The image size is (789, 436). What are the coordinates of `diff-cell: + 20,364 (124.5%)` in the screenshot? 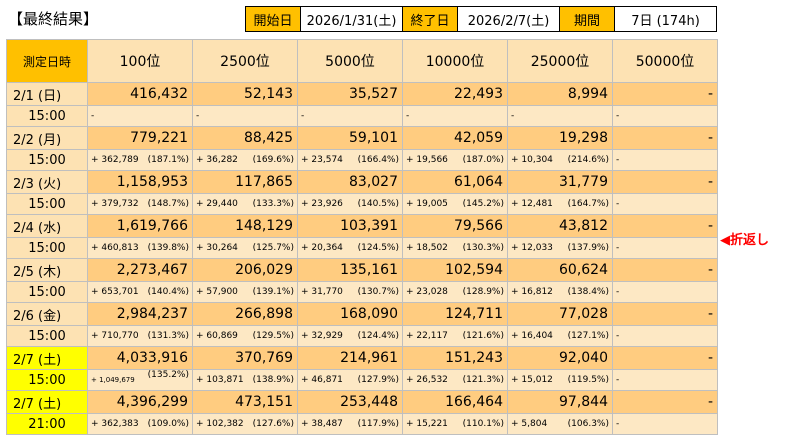 It's located at (350, 248).